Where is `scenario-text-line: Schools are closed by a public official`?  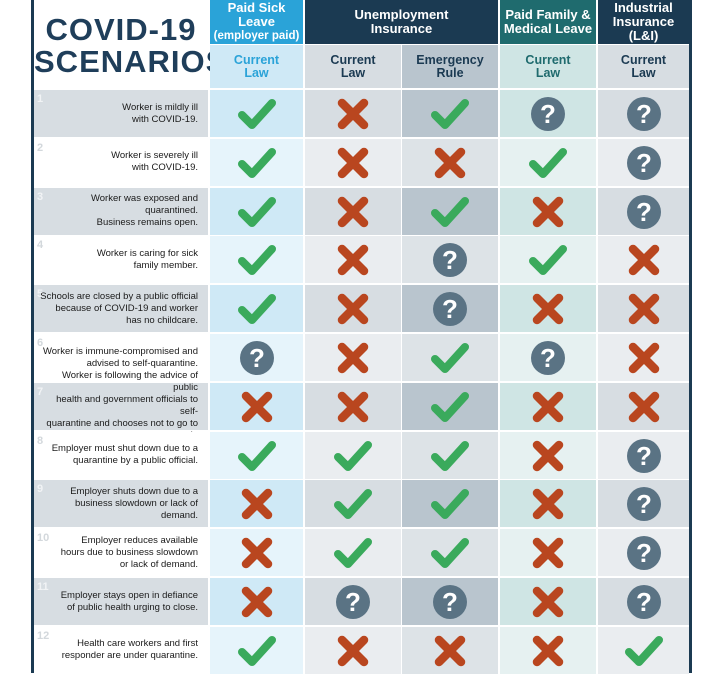 scenario-text-line: Schools are closed by a public official is located at coordinates (119, 296).